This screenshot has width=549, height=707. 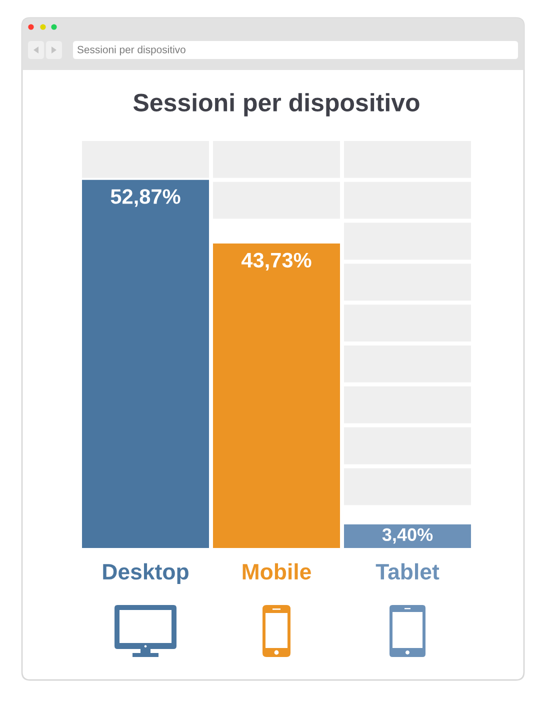 What do you see at coordinates (145, 573) in the screenshot?
I see `x-tick-label: Desktop` at bounding box center [145, 573].